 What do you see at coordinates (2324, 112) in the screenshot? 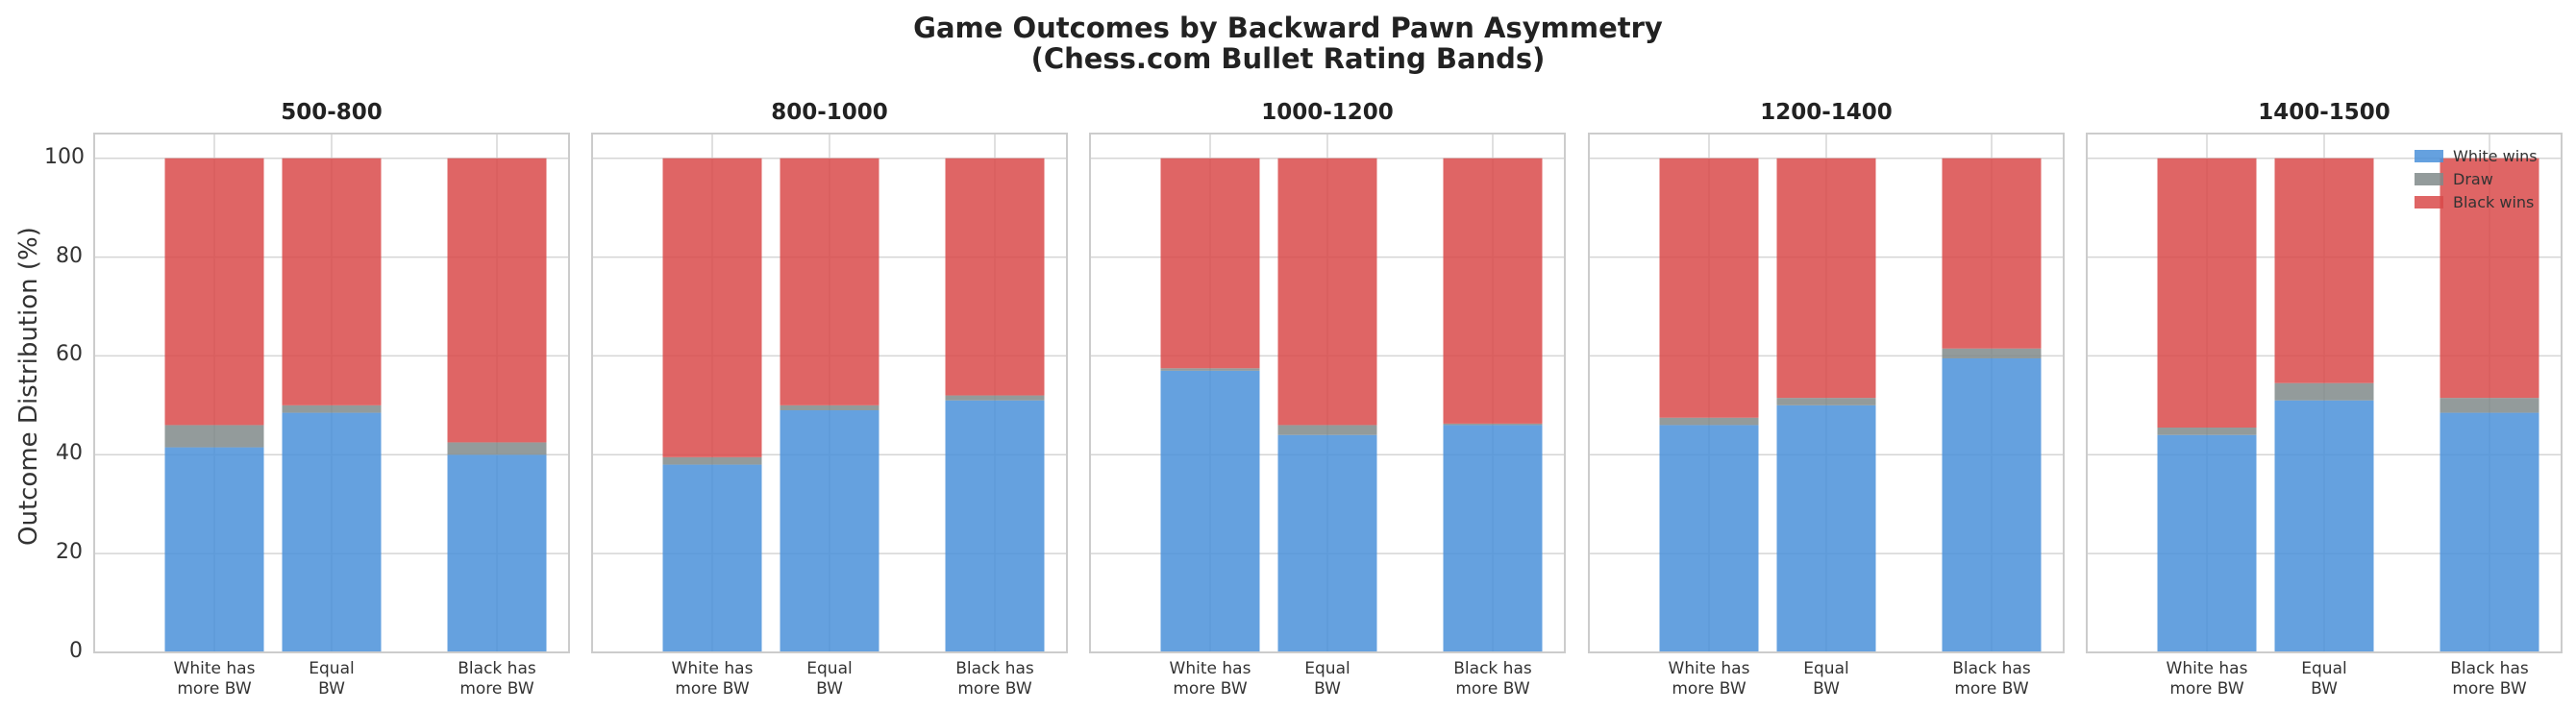
I see `panel-title: 1400-1500` at bounding box center [2324, 112].